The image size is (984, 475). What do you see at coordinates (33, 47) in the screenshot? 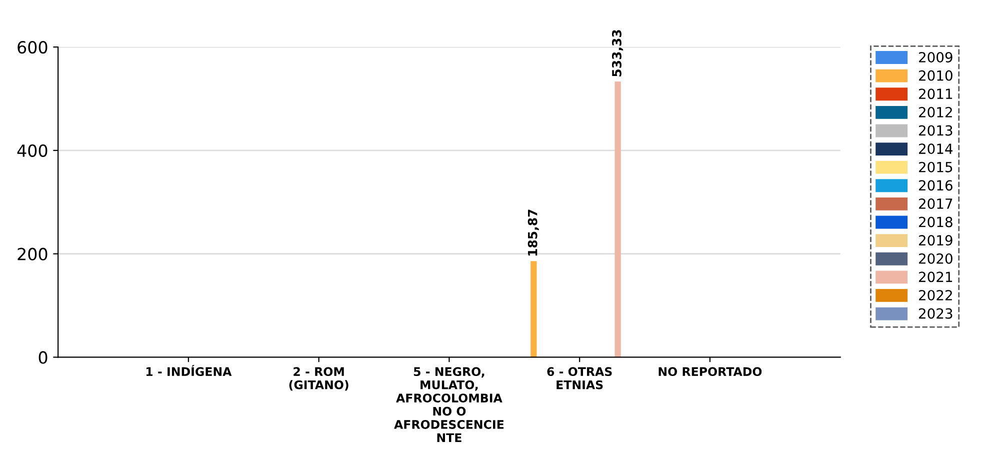
I see `y-tick-label: 600` at bounding box center [33, 47].